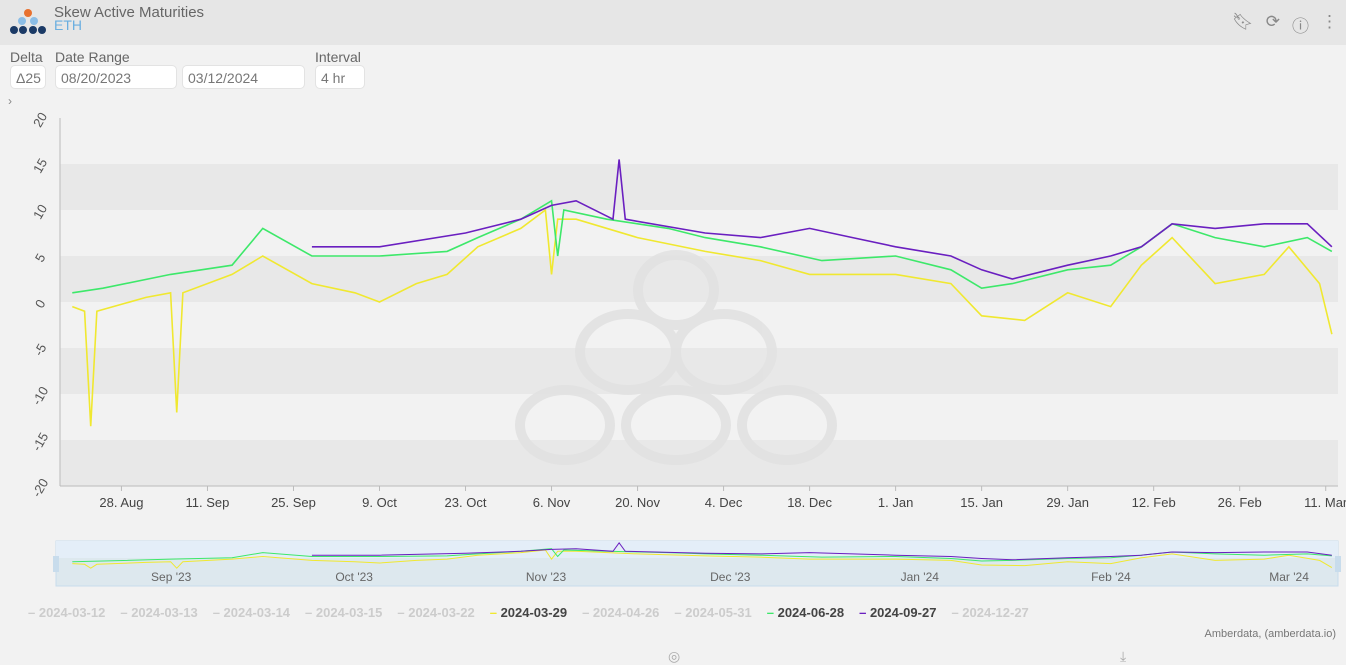 Image resolution: width=1346 pixels, height=665 pixels. What do you see at coordinates (28, 21) in the screenshot?
I see `amberdata-logo-icon` at bounding box center [28, 21].